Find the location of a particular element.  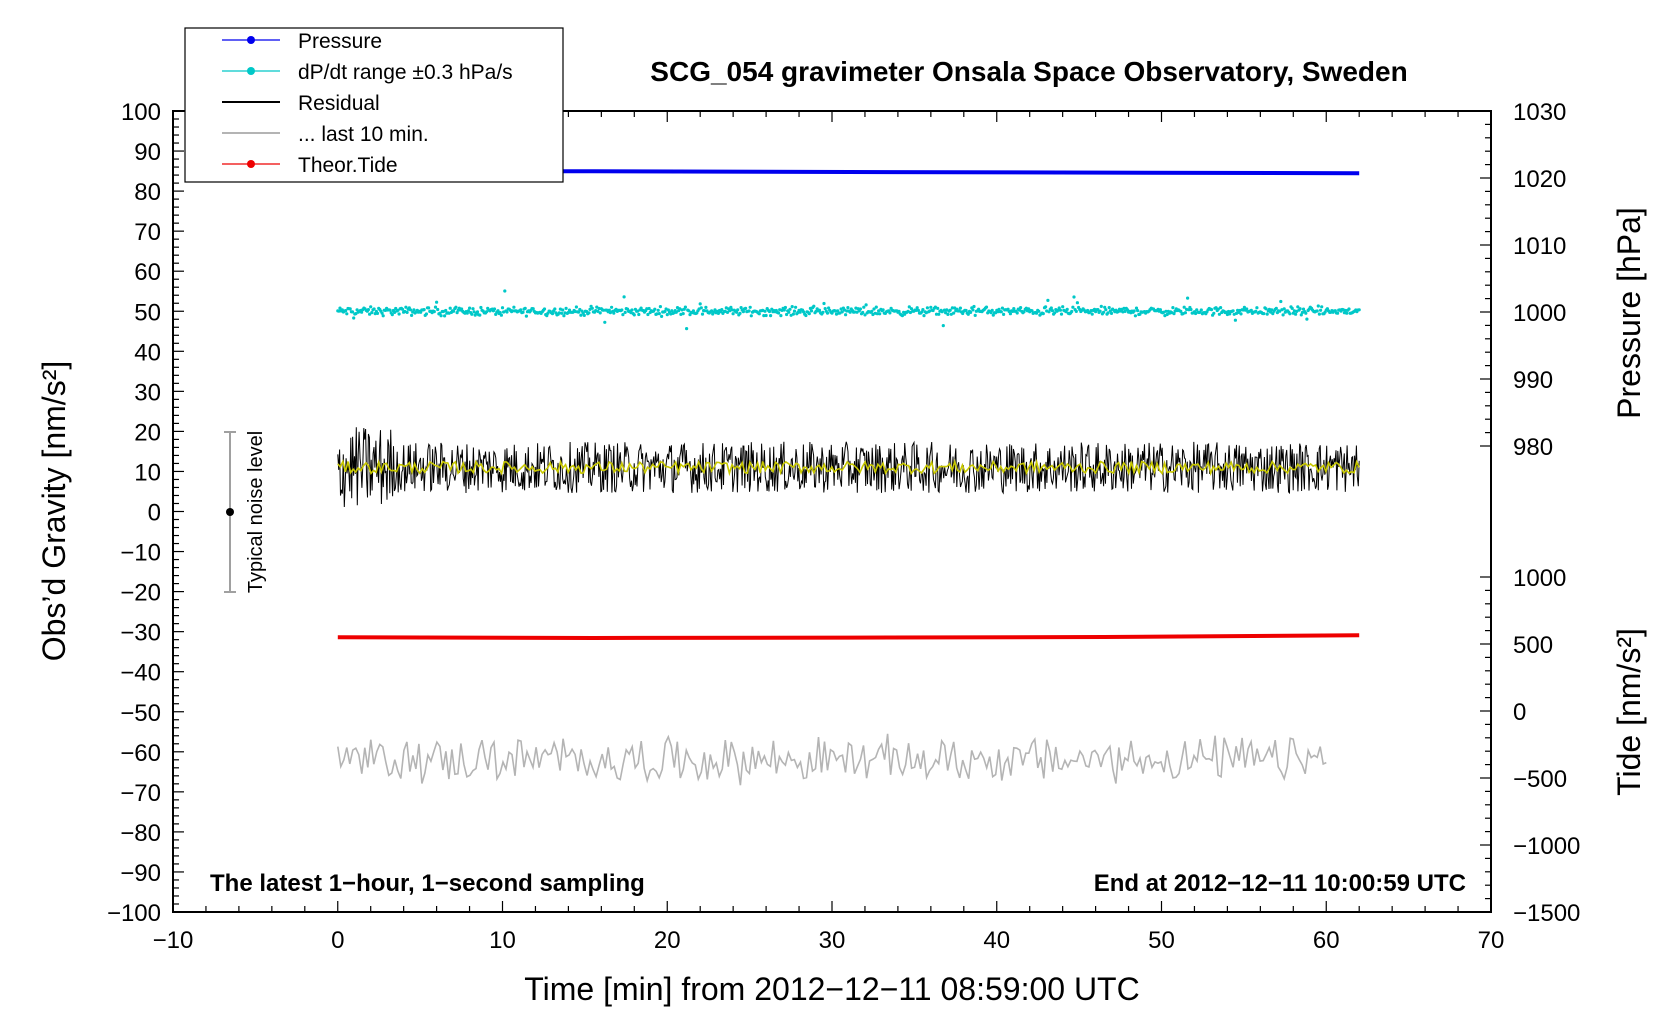

y-tick-label: 80 is located at coordinates (147, 192).